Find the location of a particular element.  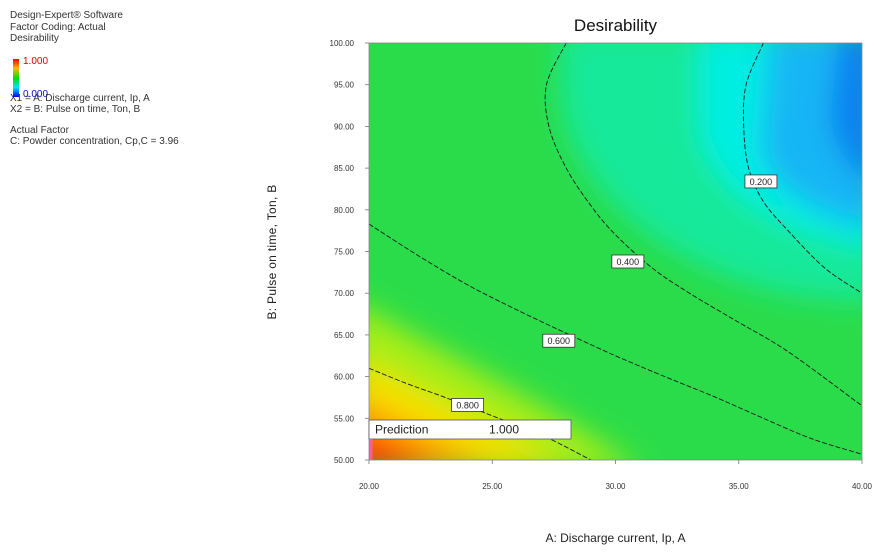

y-tick-label: 55.00 is located at coordinates (344, 418).